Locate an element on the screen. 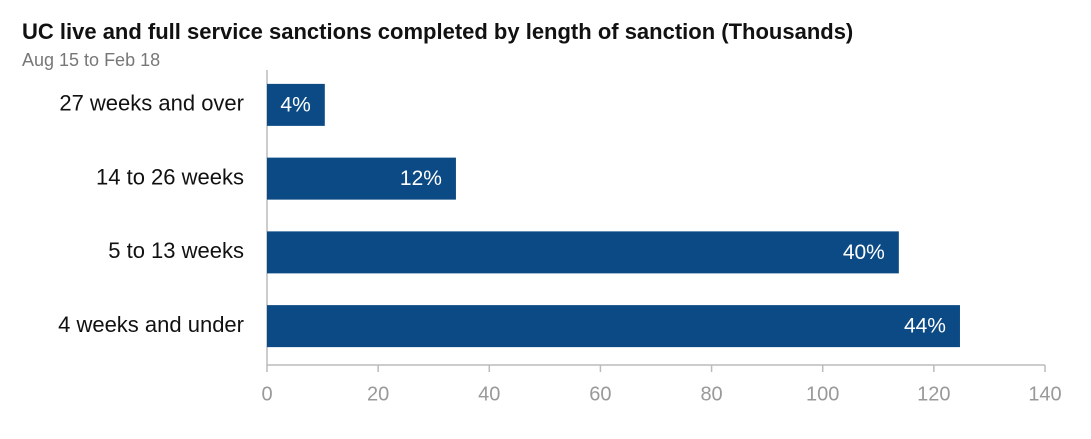 This screenshot has width=1091, height=439. value-label: 4% is located at coordinates (295, 104).